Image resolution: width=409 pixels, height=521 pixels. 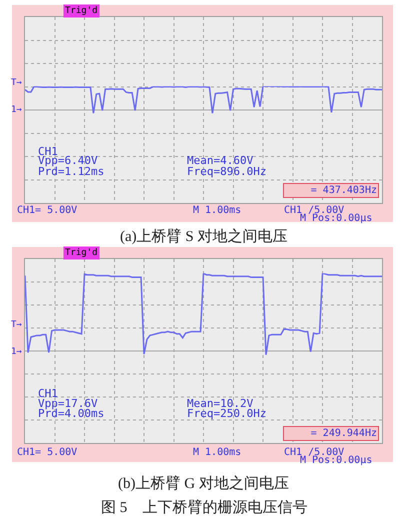 I want to click on text: Vpp=6.40V, so click(x=68, y=160).